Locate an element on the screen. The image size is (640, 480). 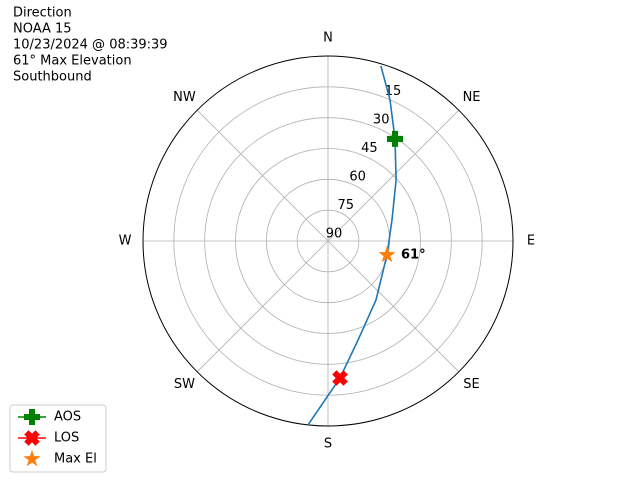
track-line is located at coordinates (352, 245).